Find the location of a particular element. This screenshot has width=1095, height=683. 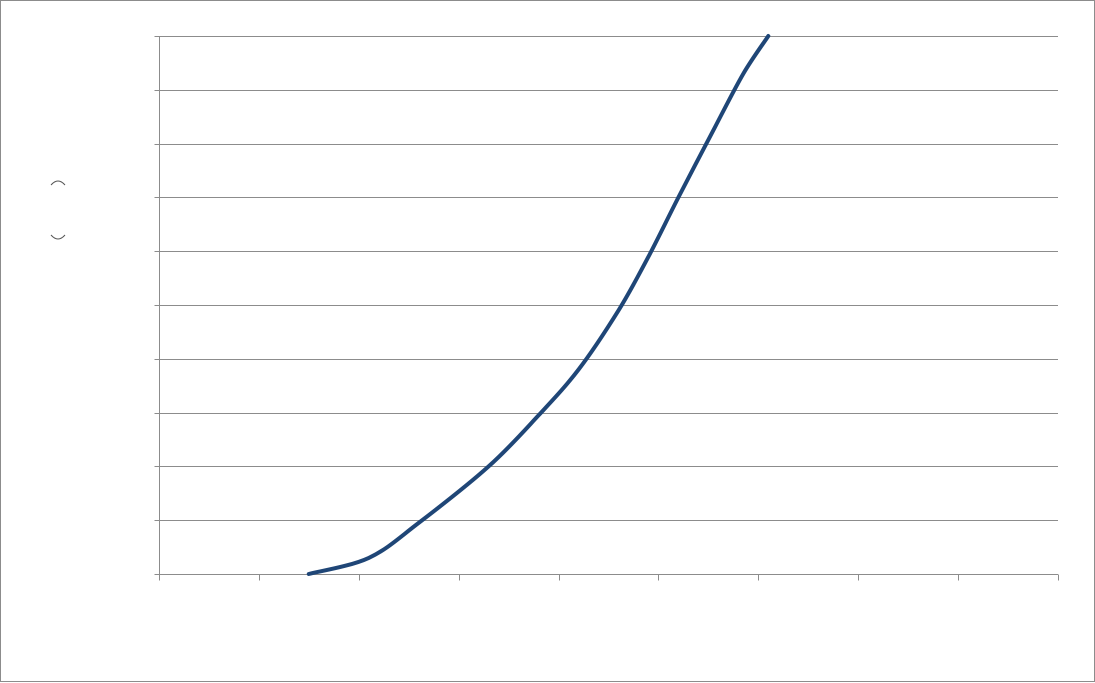

y-axis-label-close-paren is located at coordinates (58, 237).